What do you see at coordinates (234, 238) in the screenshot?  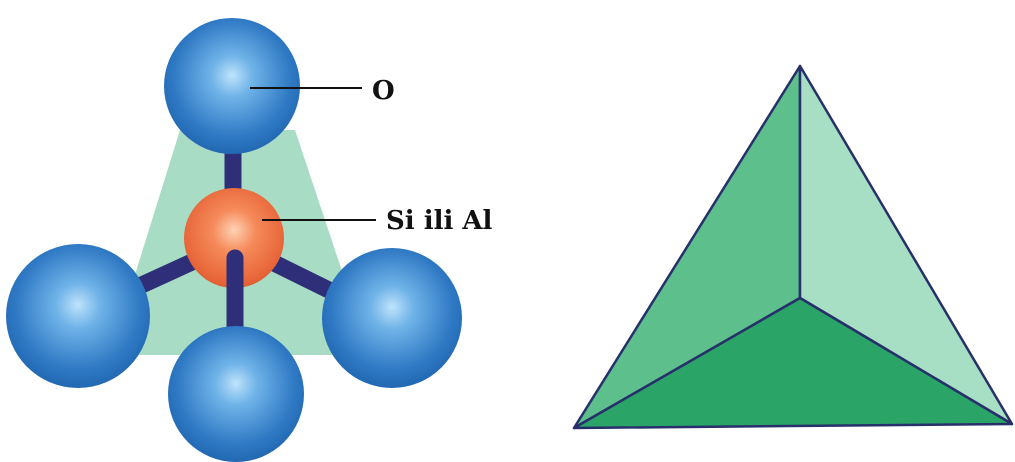 I see `center-atom-sphere` at bounding box center [234, 238].